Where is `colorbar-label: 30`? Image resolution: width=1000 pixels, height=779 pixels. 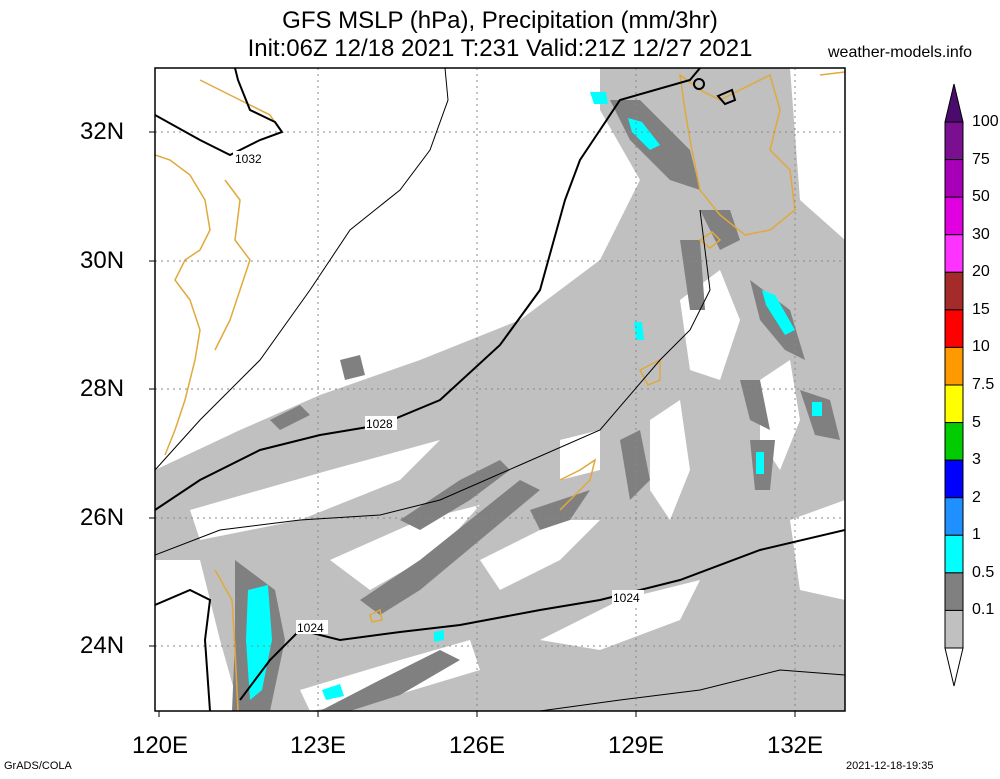
colorbar-label: 30 is located at coordinates (981, 234).